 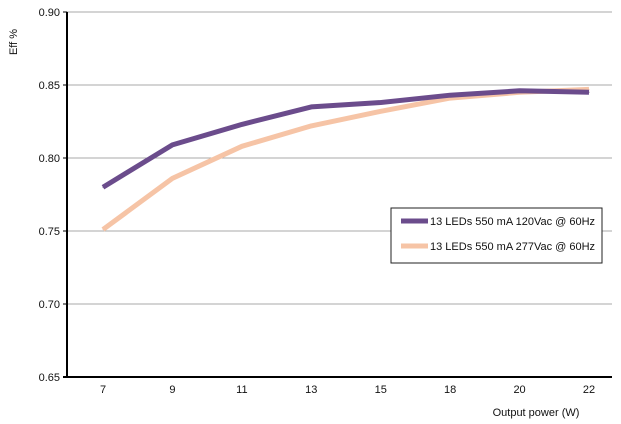 I want to click on y-tick-label: 0.85, so click(x=49, y=86).